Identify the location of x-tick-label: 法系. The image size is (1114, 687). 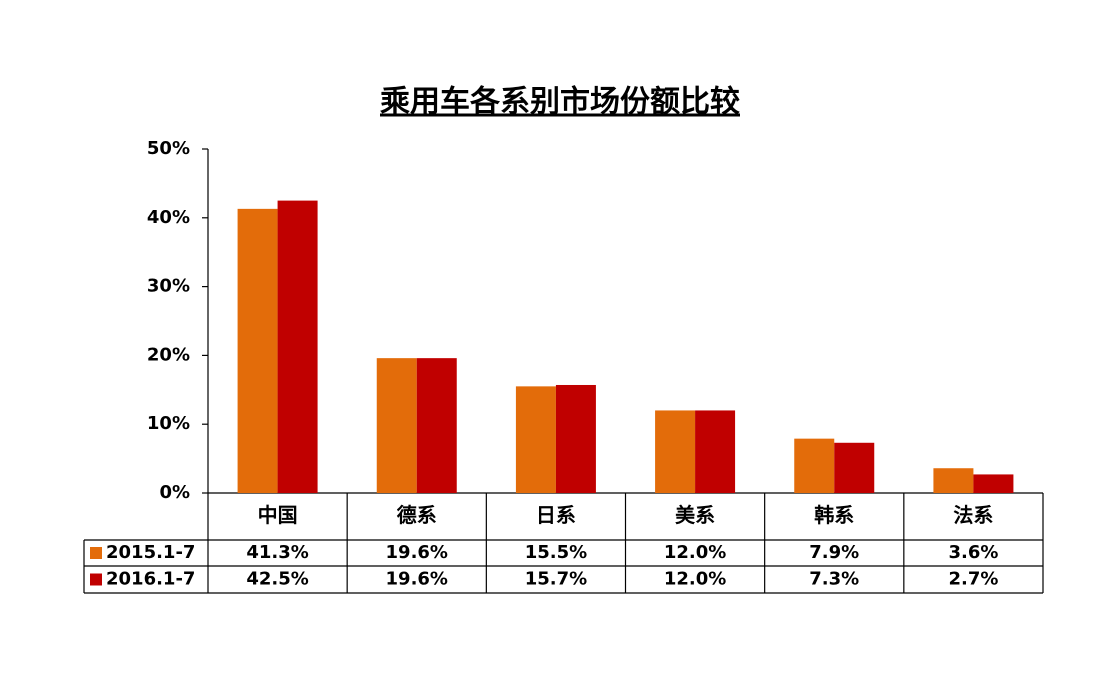
(973, 515).